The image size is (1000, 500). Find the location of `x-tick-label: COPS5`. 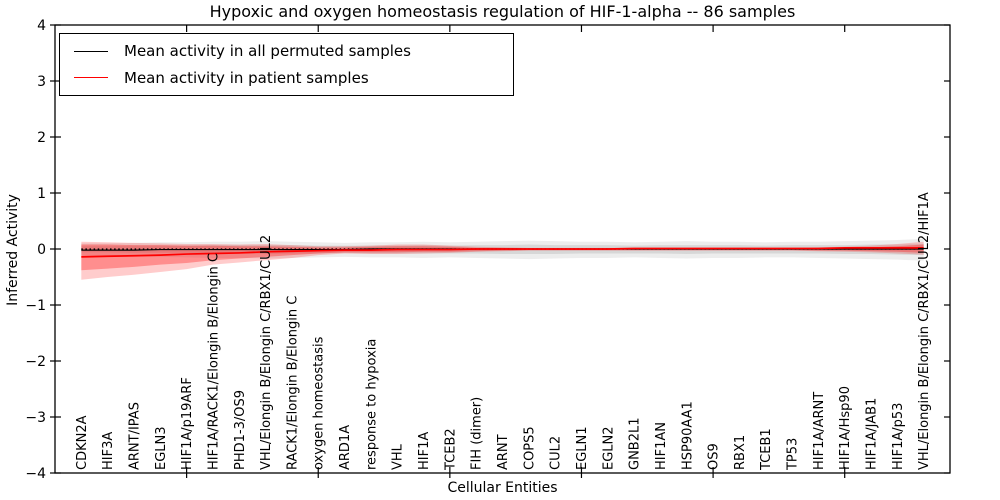

x-tick-label: COPS5 is located at coordinates (529, 448).